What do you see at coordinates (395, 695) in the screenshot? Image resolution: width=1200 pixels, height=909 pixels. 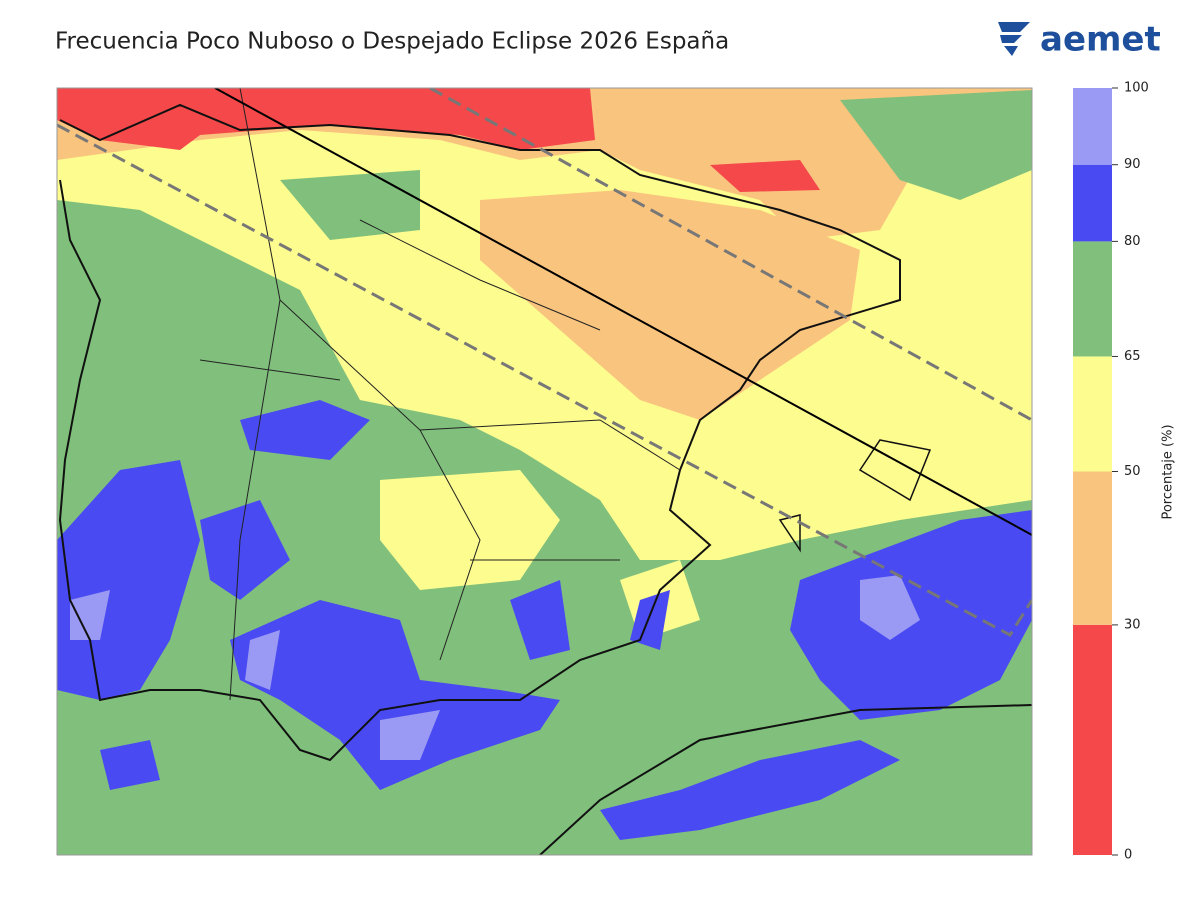 I see `blue-andalusia` at bounding box center [395, 695].